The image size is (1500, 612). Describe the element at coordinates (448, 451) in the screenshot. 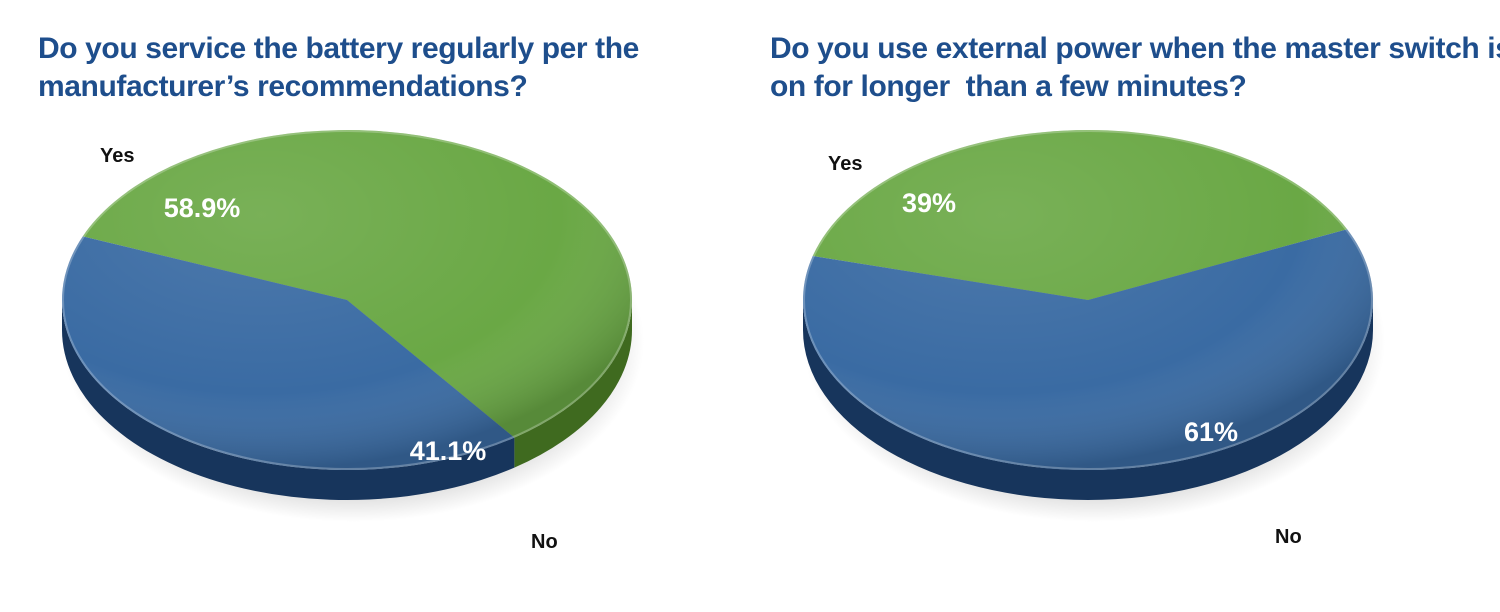

I see `slice-value-label-no: 41.1%` at that location.